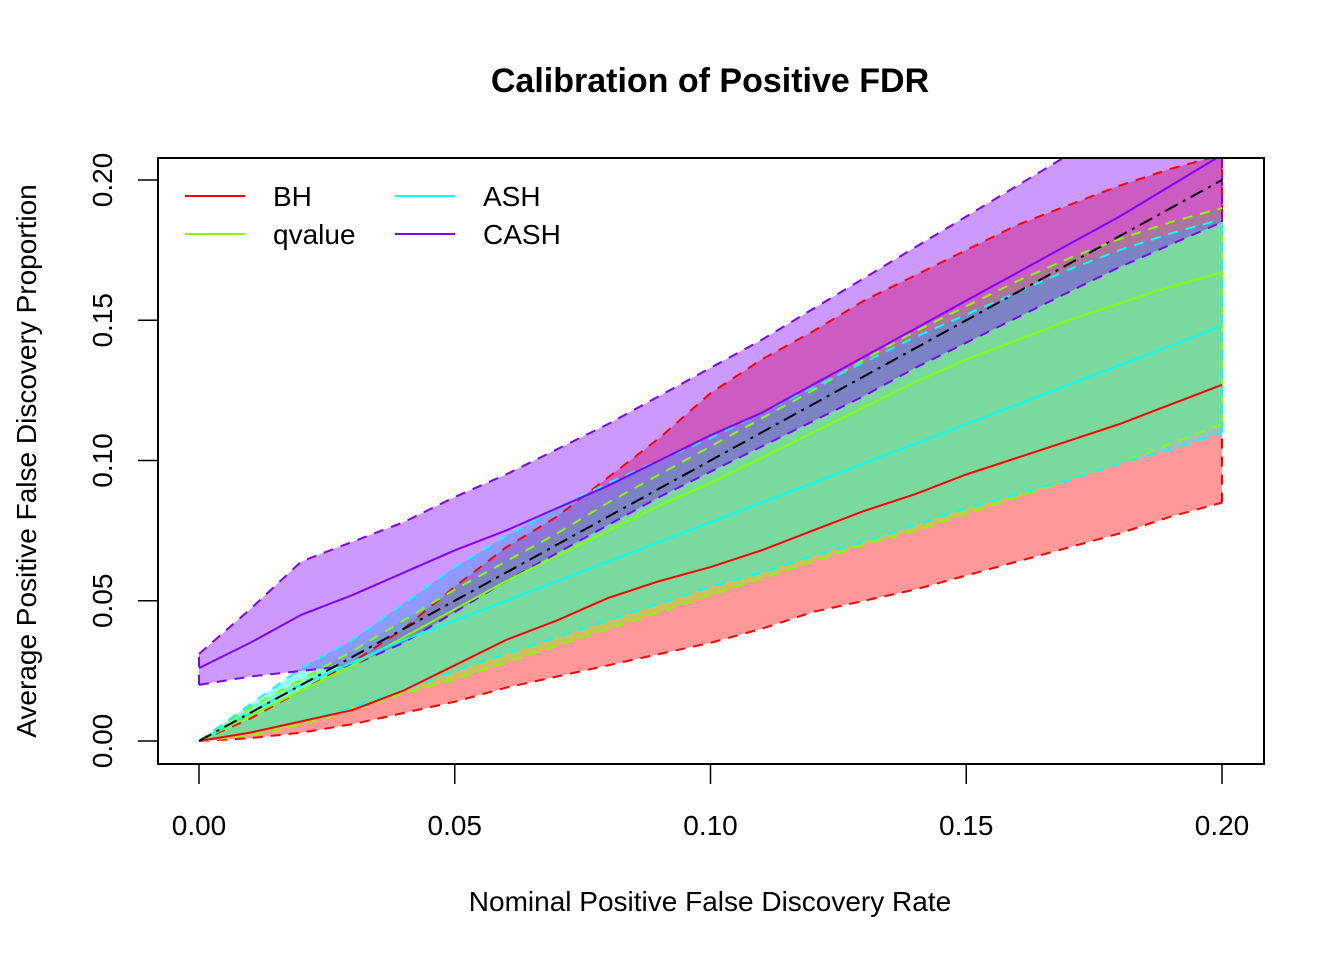 This screenshot has width=1344, height=960. I want to click on x-tick-label: 0.15, so click(966, 825).